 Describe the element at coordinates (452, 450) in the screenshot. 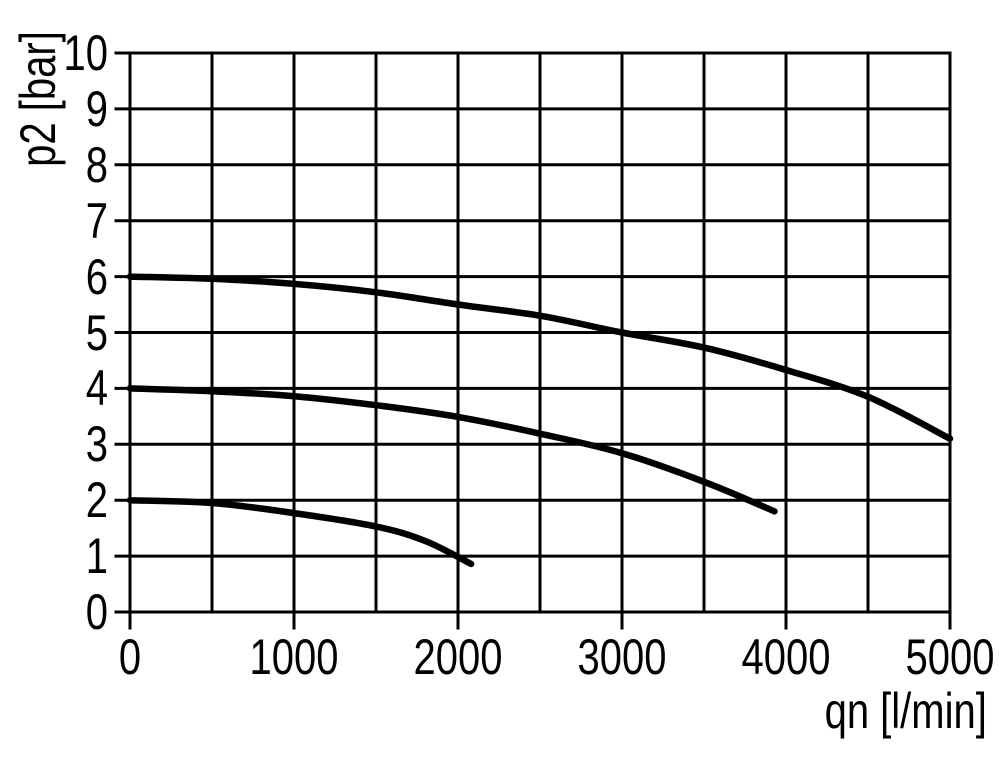

I see `curve-from-4-bar` at that location.